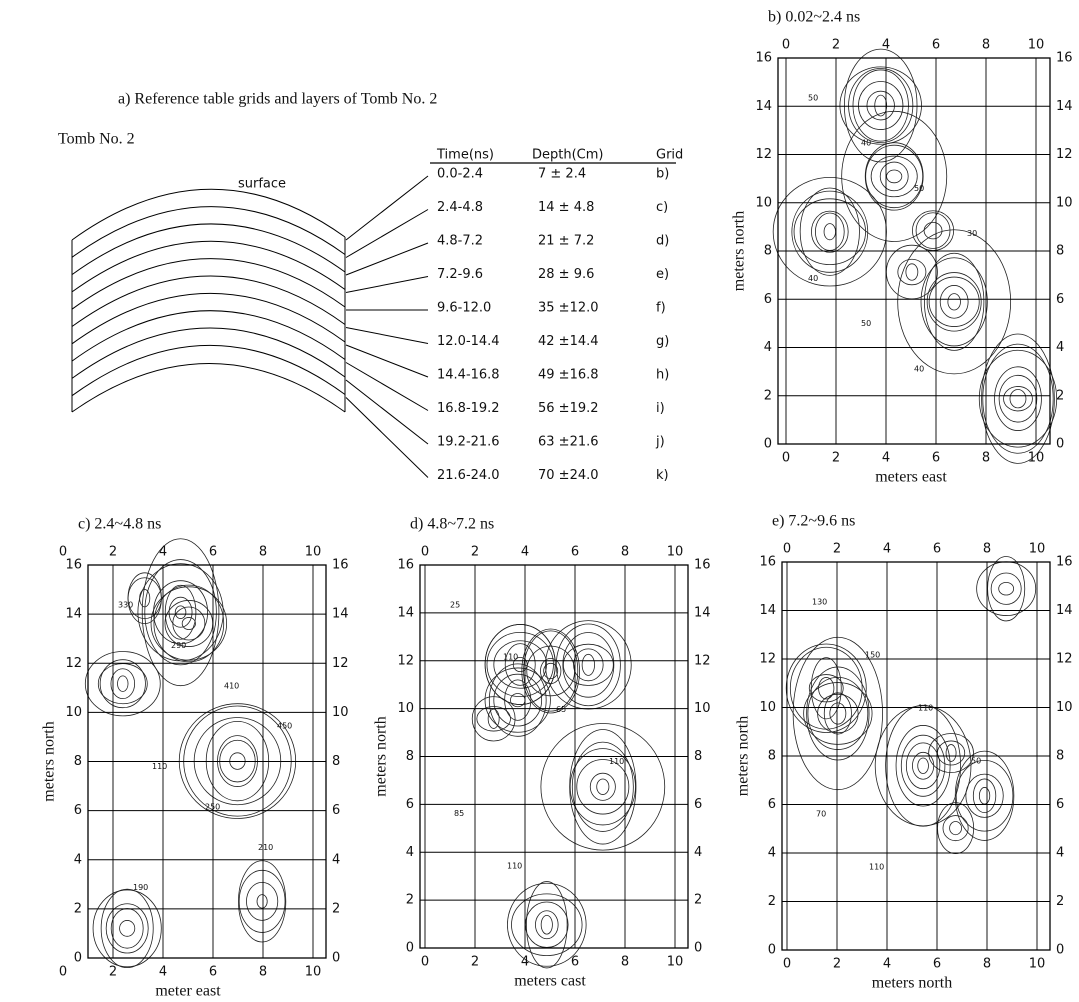 This screenshot has height=1002, width=1079. What do you see at coordinates (514, 865) in the screenshot?
I see `contour-label: 110` at bounding box center [514, 865].